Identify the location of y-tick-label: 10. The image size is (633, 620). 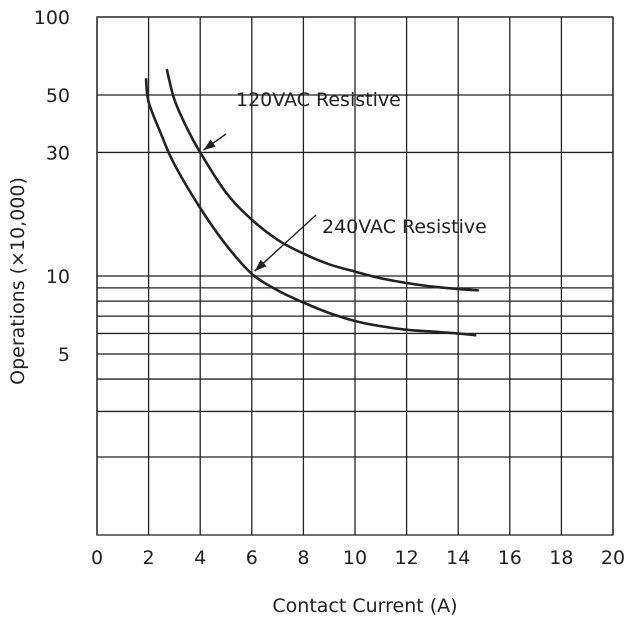
(58, 277).